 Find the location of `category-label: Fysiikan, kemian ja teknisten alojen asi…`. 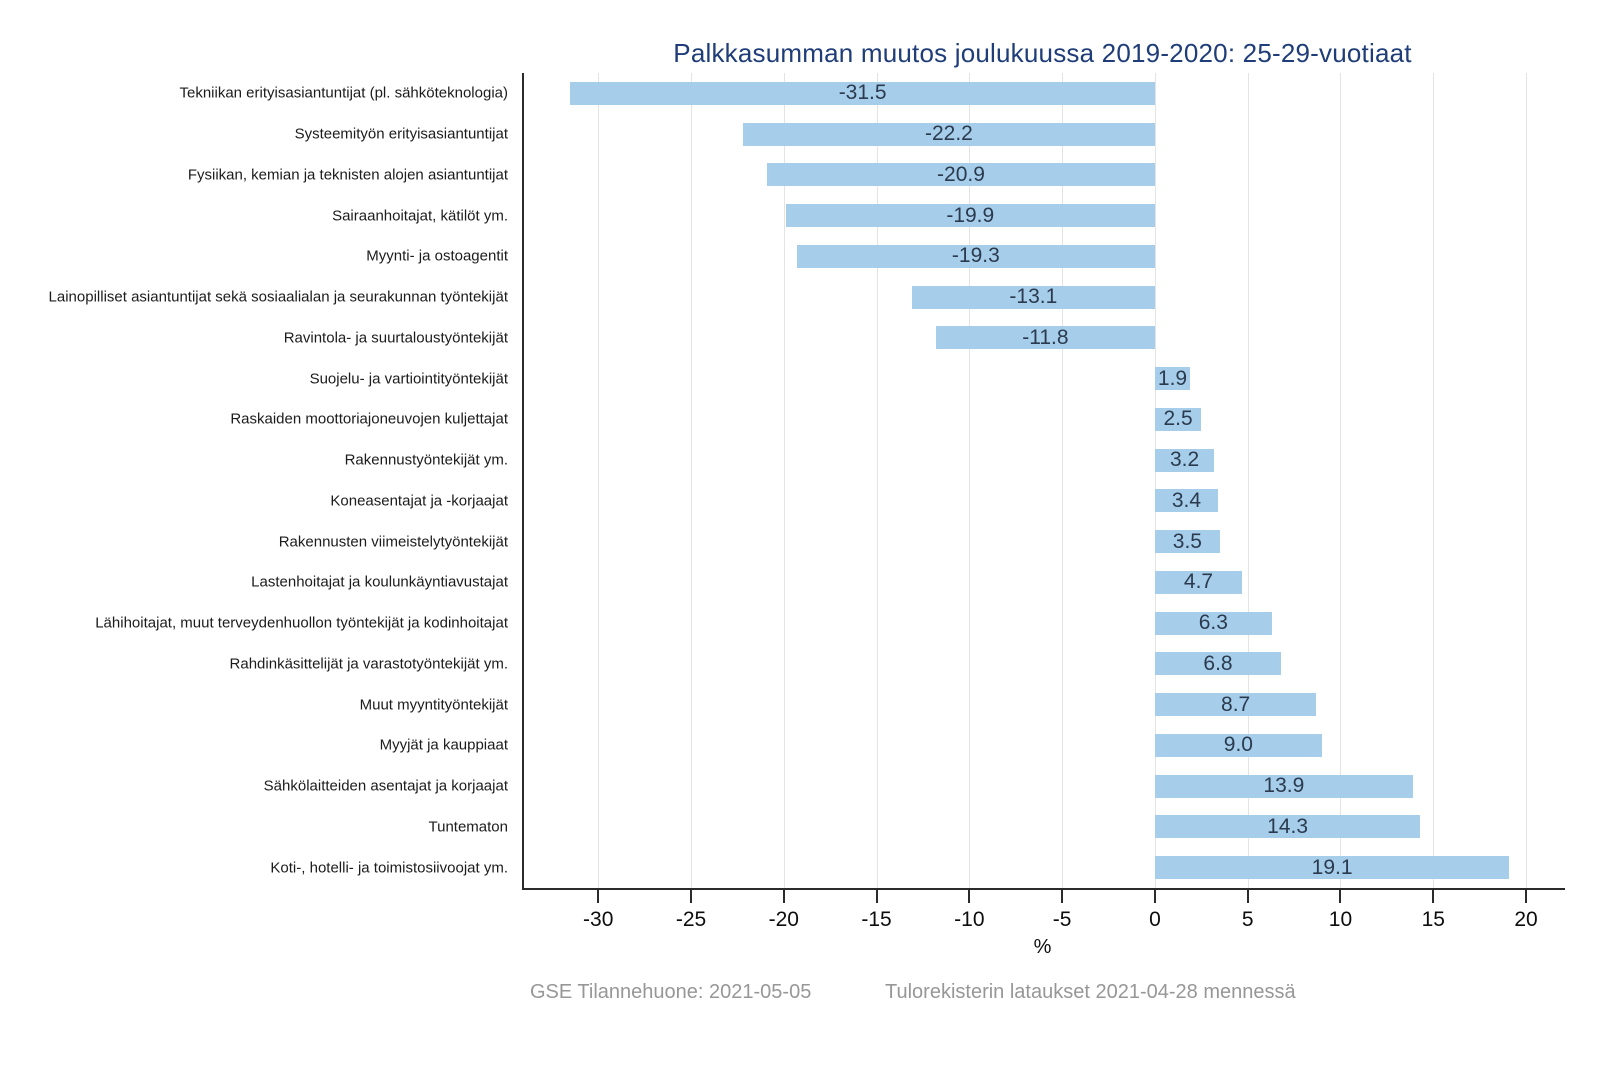

category-label: Fysiikan, kemian ja teknisten alojen asi… is located at coordinates (347, 175).